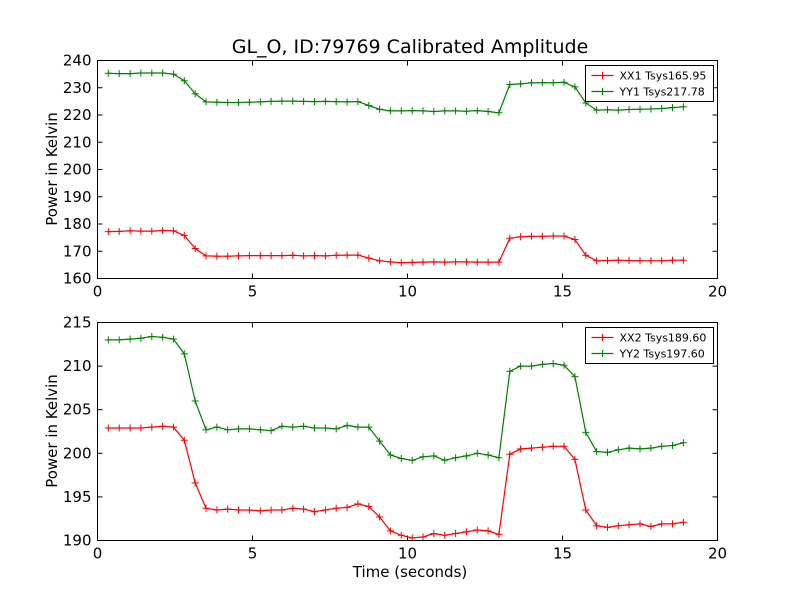  I want to click on top-y-tick-label: 210, so click(77, 142).